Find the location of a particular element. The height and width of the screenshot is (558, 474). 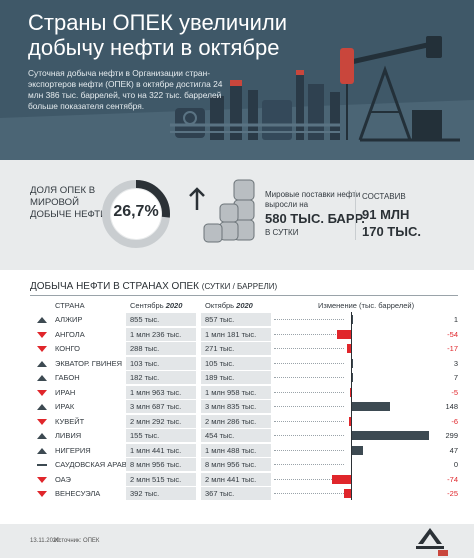

table-row: НИГЕРИЯ 1 млн 441 тыс. 1 млн 488 тыс. 47 is located at coordinates (244, 450).